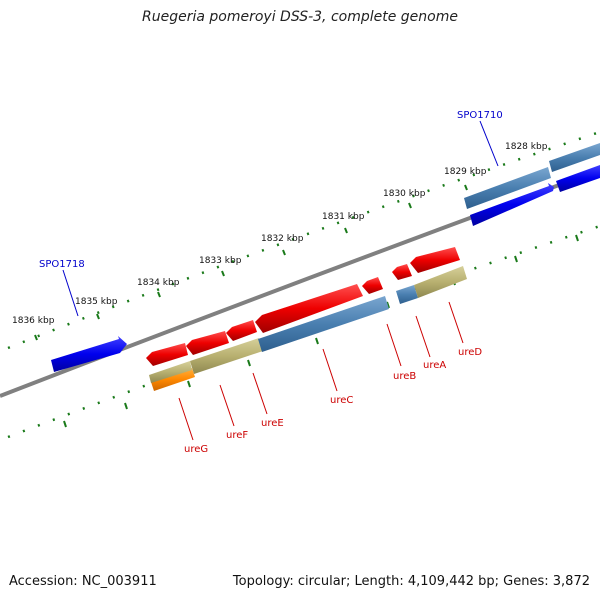 Image resolution: width=600 pixels, height=600 pixels. Describe the element at coordinates (404, 194) in the screenshot. I see `scale-label: 1830 kbp` at that location.